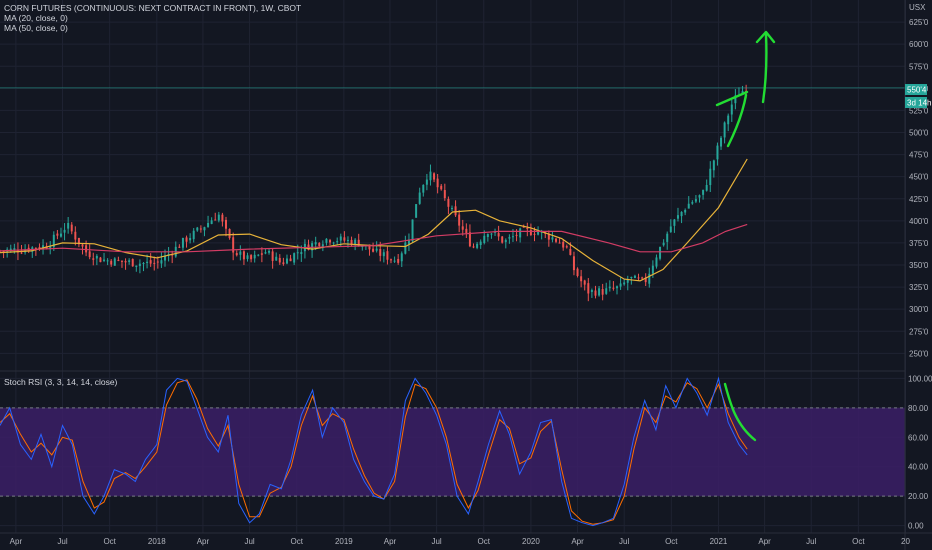 The height and width of the screenshot is (550, 932). I want to click on price-tick-label: 600'0, so click(919, 44).